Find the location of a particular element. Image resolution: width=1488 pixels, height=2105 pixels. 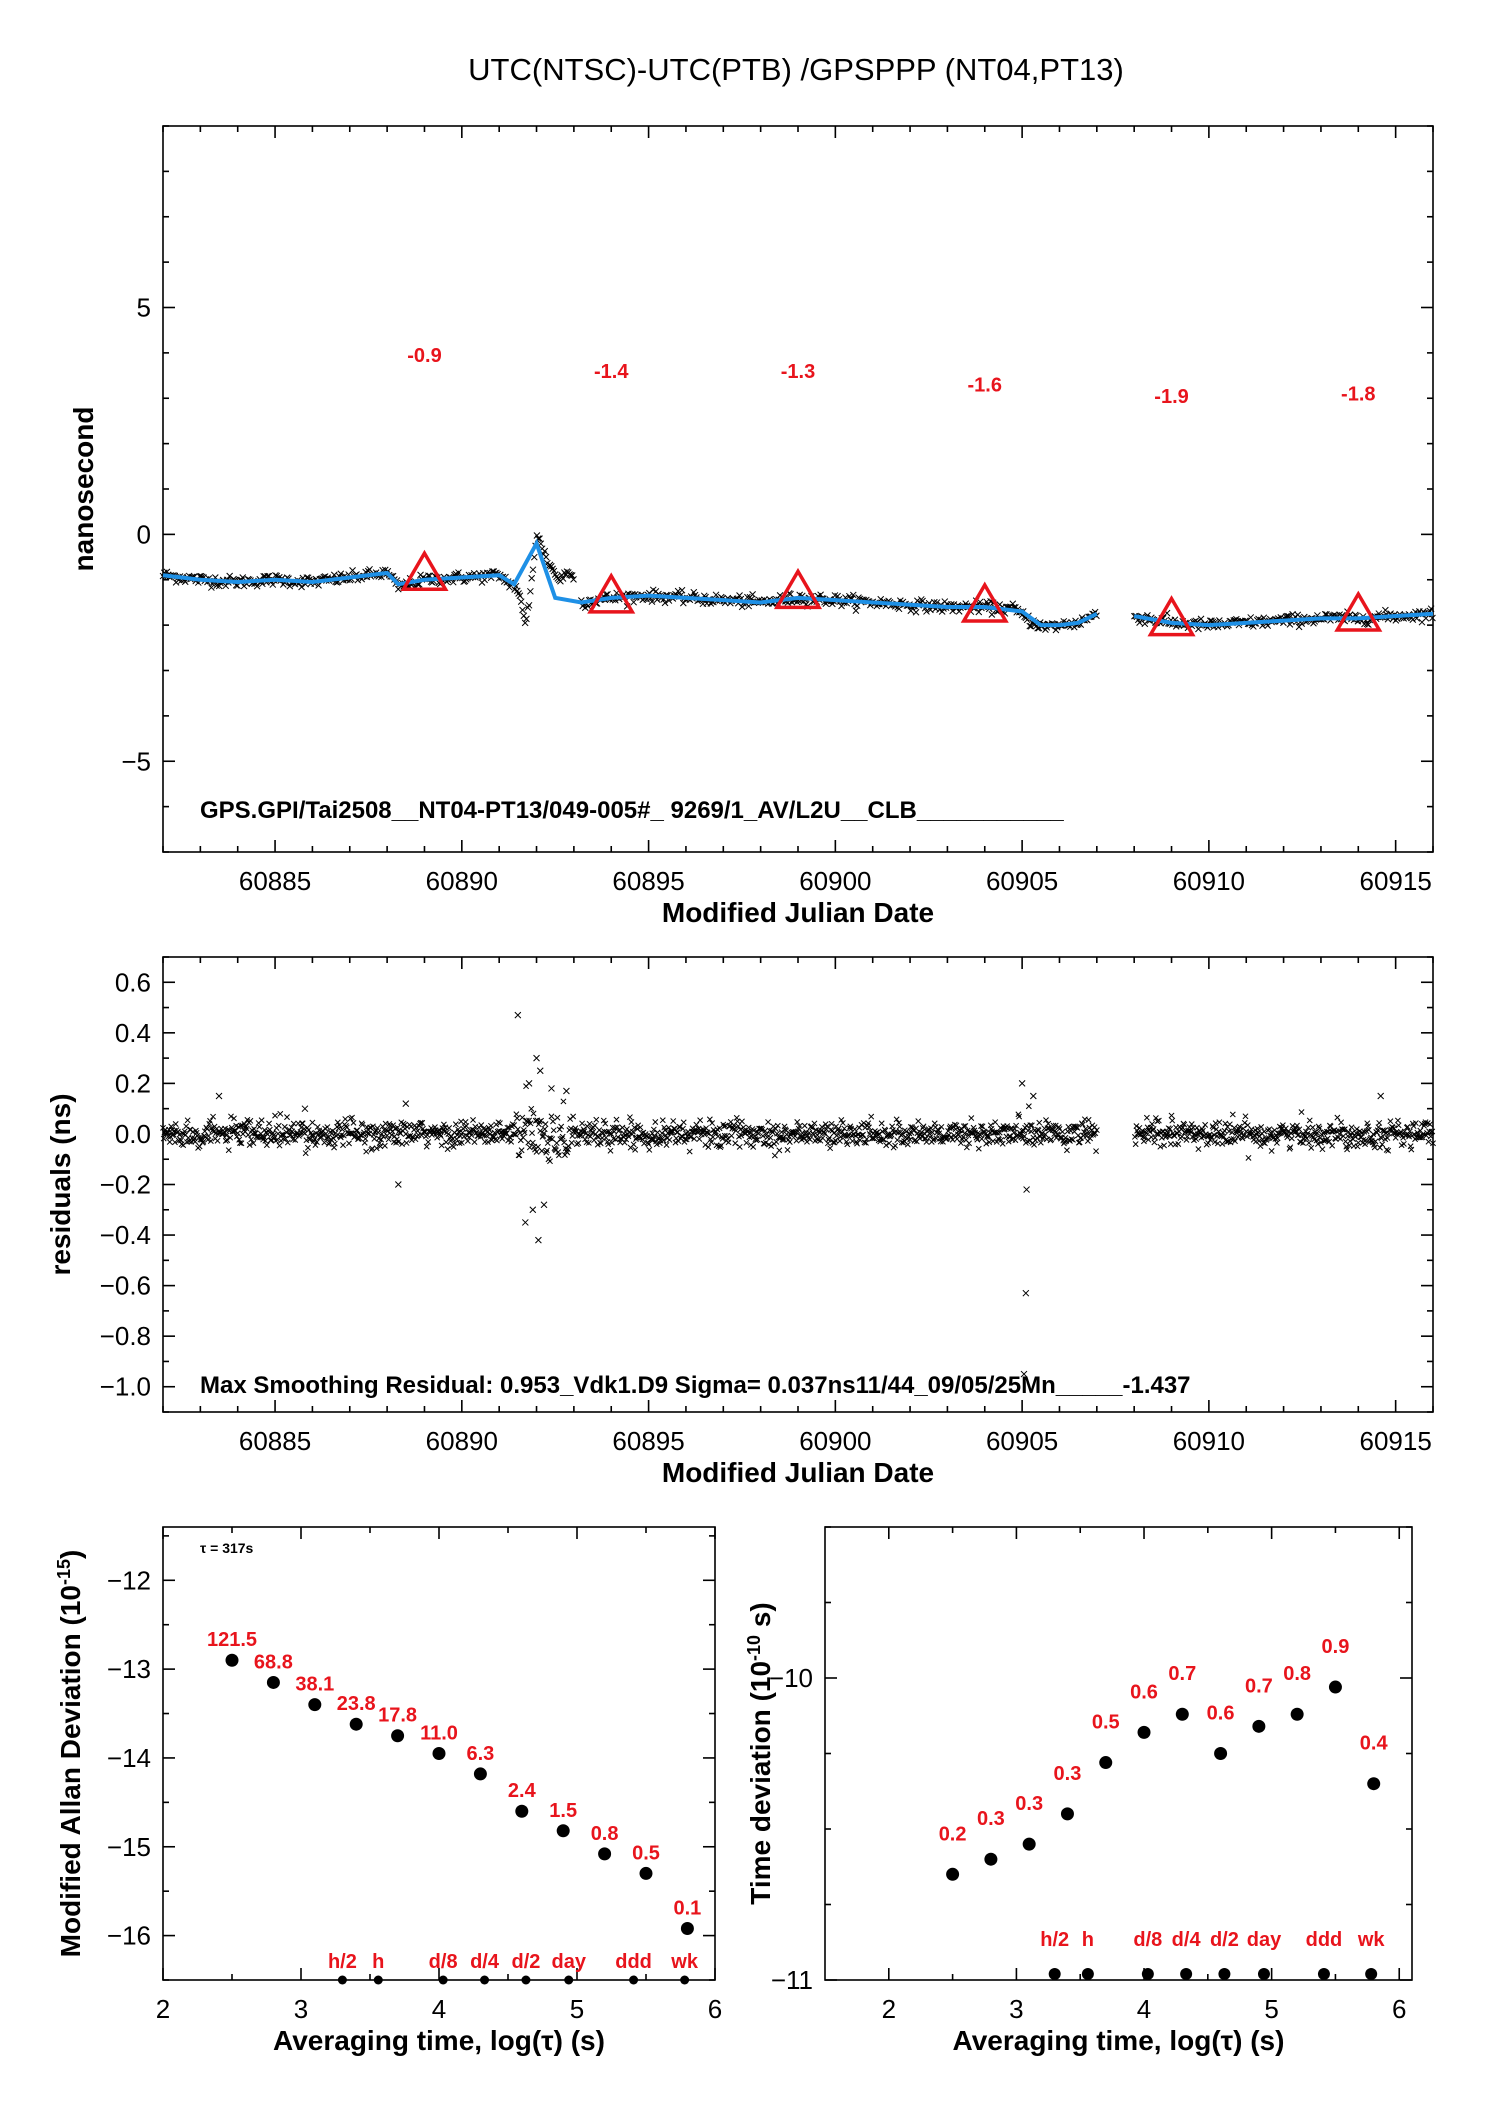

y-tick-label: −10 is located at coordinates (791, 1678).